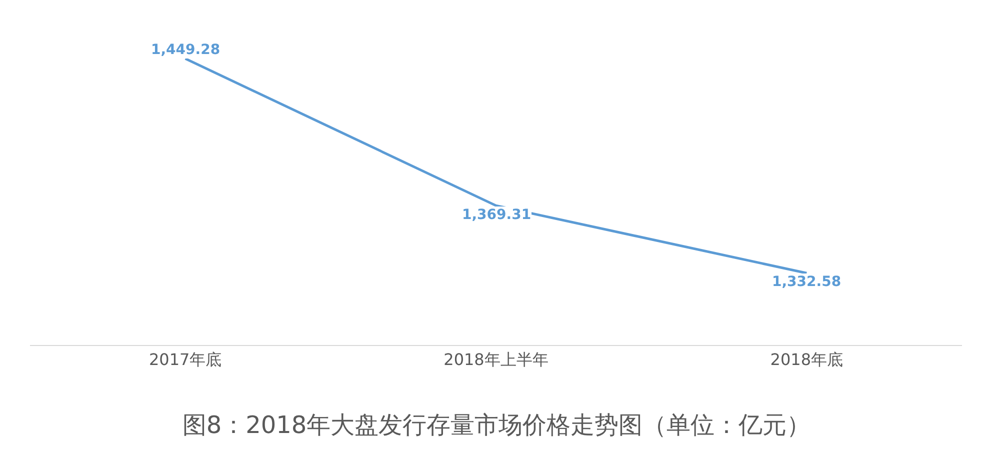  Describe the element at coordinates (807, 282) in the screenshot. I see `data-label: 1,332.58` at that location.